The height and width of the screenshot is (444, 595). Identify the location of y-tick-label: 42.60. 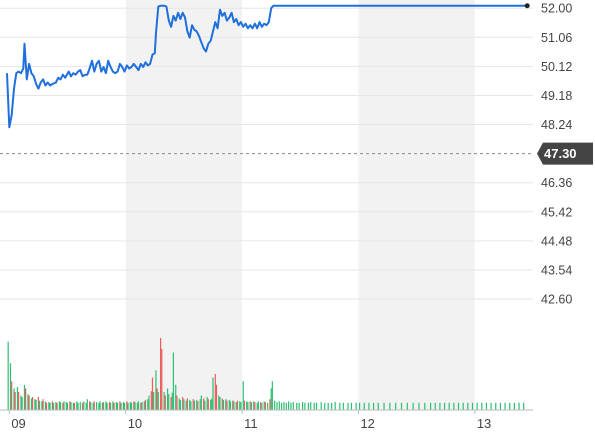
(556, 300).